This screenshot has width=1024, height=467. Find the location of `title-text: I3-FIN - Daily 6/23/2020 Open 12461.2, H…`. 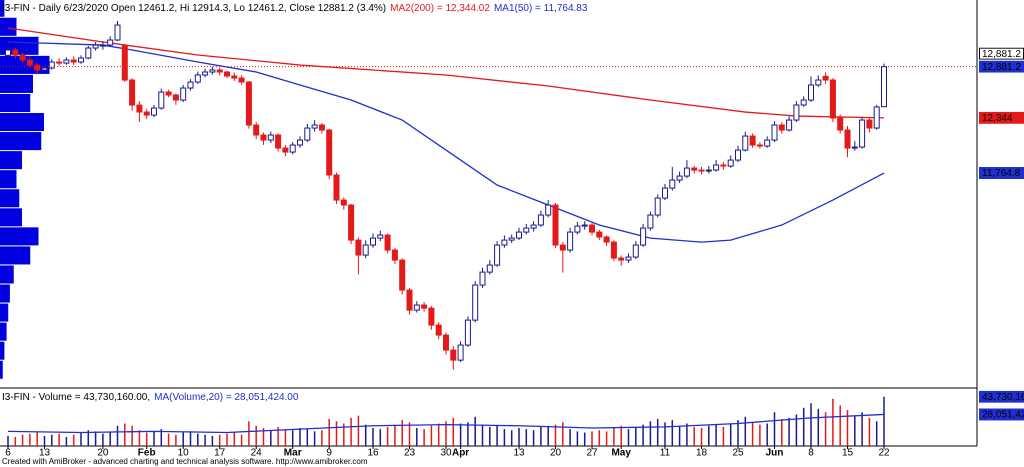

title-text: I3-FIN - Daily 6/23/2020 Open 12461.2, H… is located at coordinates (194, 8).